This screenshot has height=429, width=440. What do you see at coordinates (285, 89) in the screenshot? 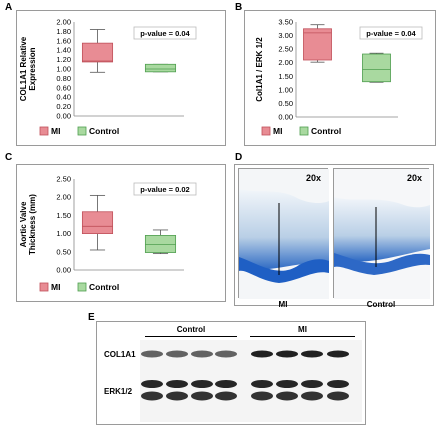
I see `y-tick-label-B-2: 1.00` at bounding box center [285, 89].